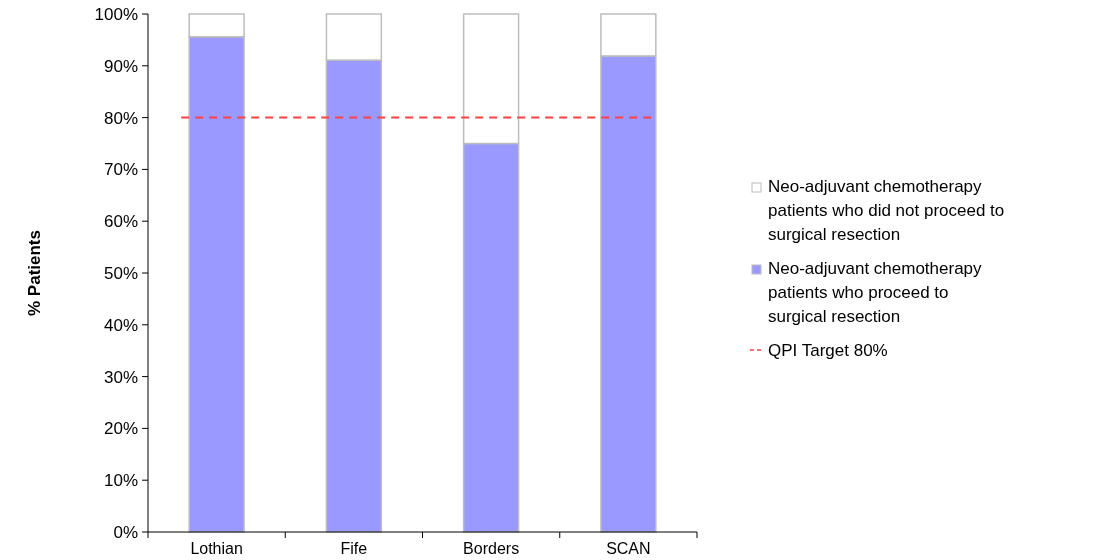 This screenshot has width=1096, height=560. I want to click on y-tick-label: 30%, so click(120, 377).